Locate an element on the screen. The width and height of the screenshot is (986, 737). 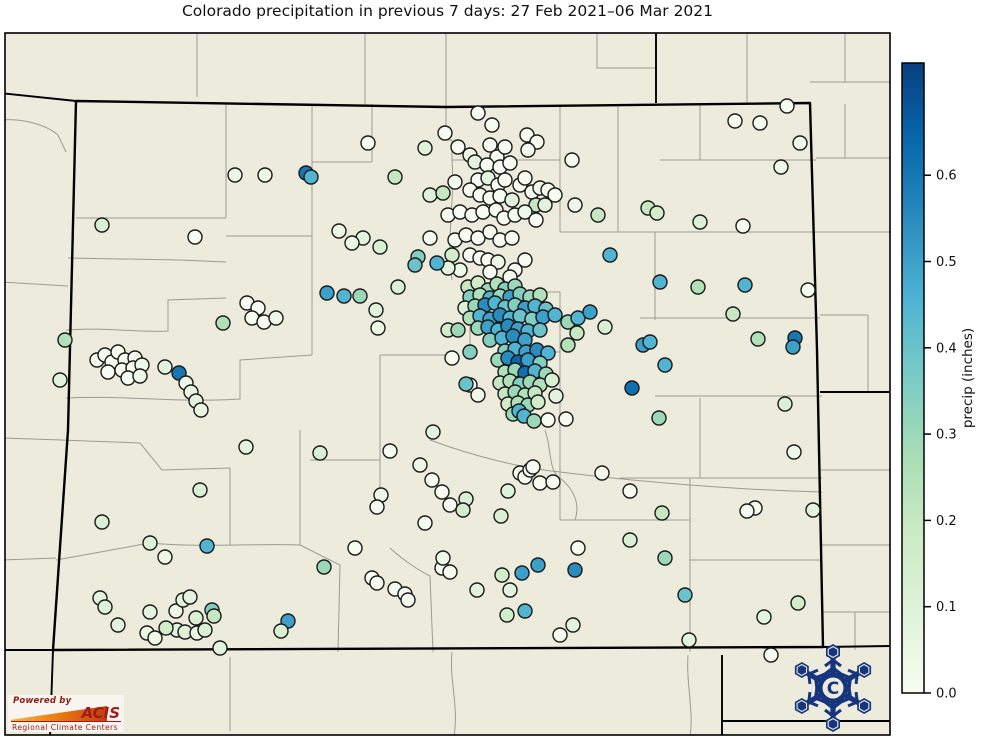
colorbar-ticks: 0.0 0.1 0.2 0.3 0.4 0.5 0.6 is located at coordinates (940, 435).